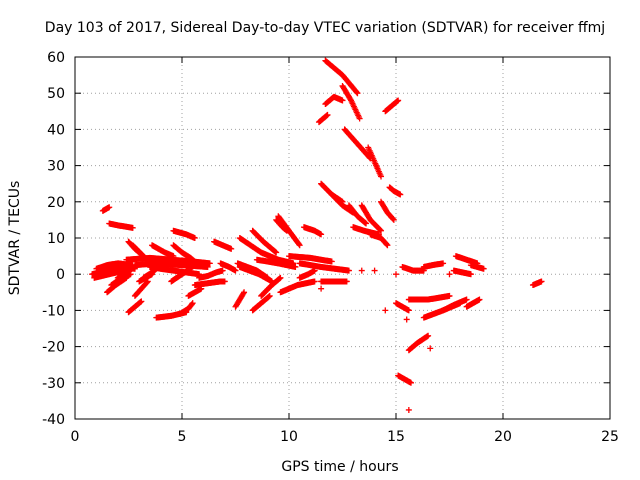  What do you see at coordinates (15, 238) in the screenshot?
I see `y-axis-label: SDTVAR / TECUs` at bounding box center [15, 238].